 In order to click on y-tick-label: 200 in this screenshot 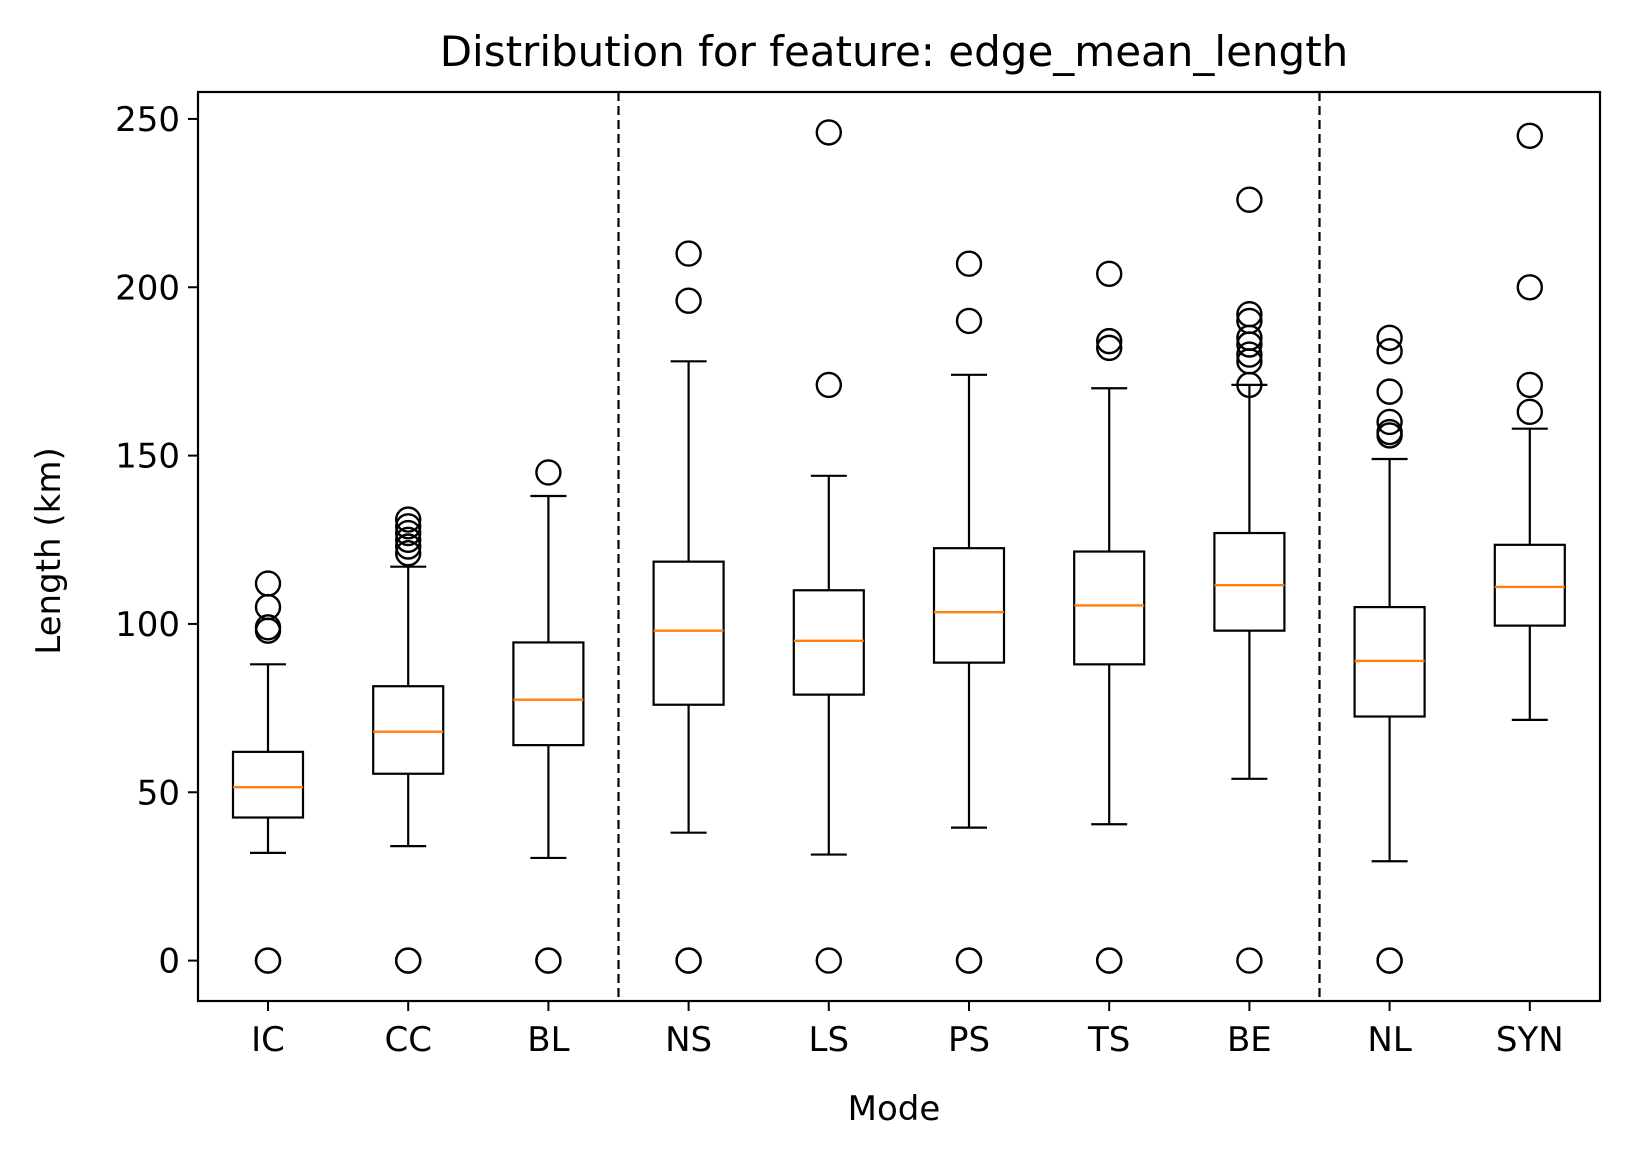, I will do `click(147, 288)`.